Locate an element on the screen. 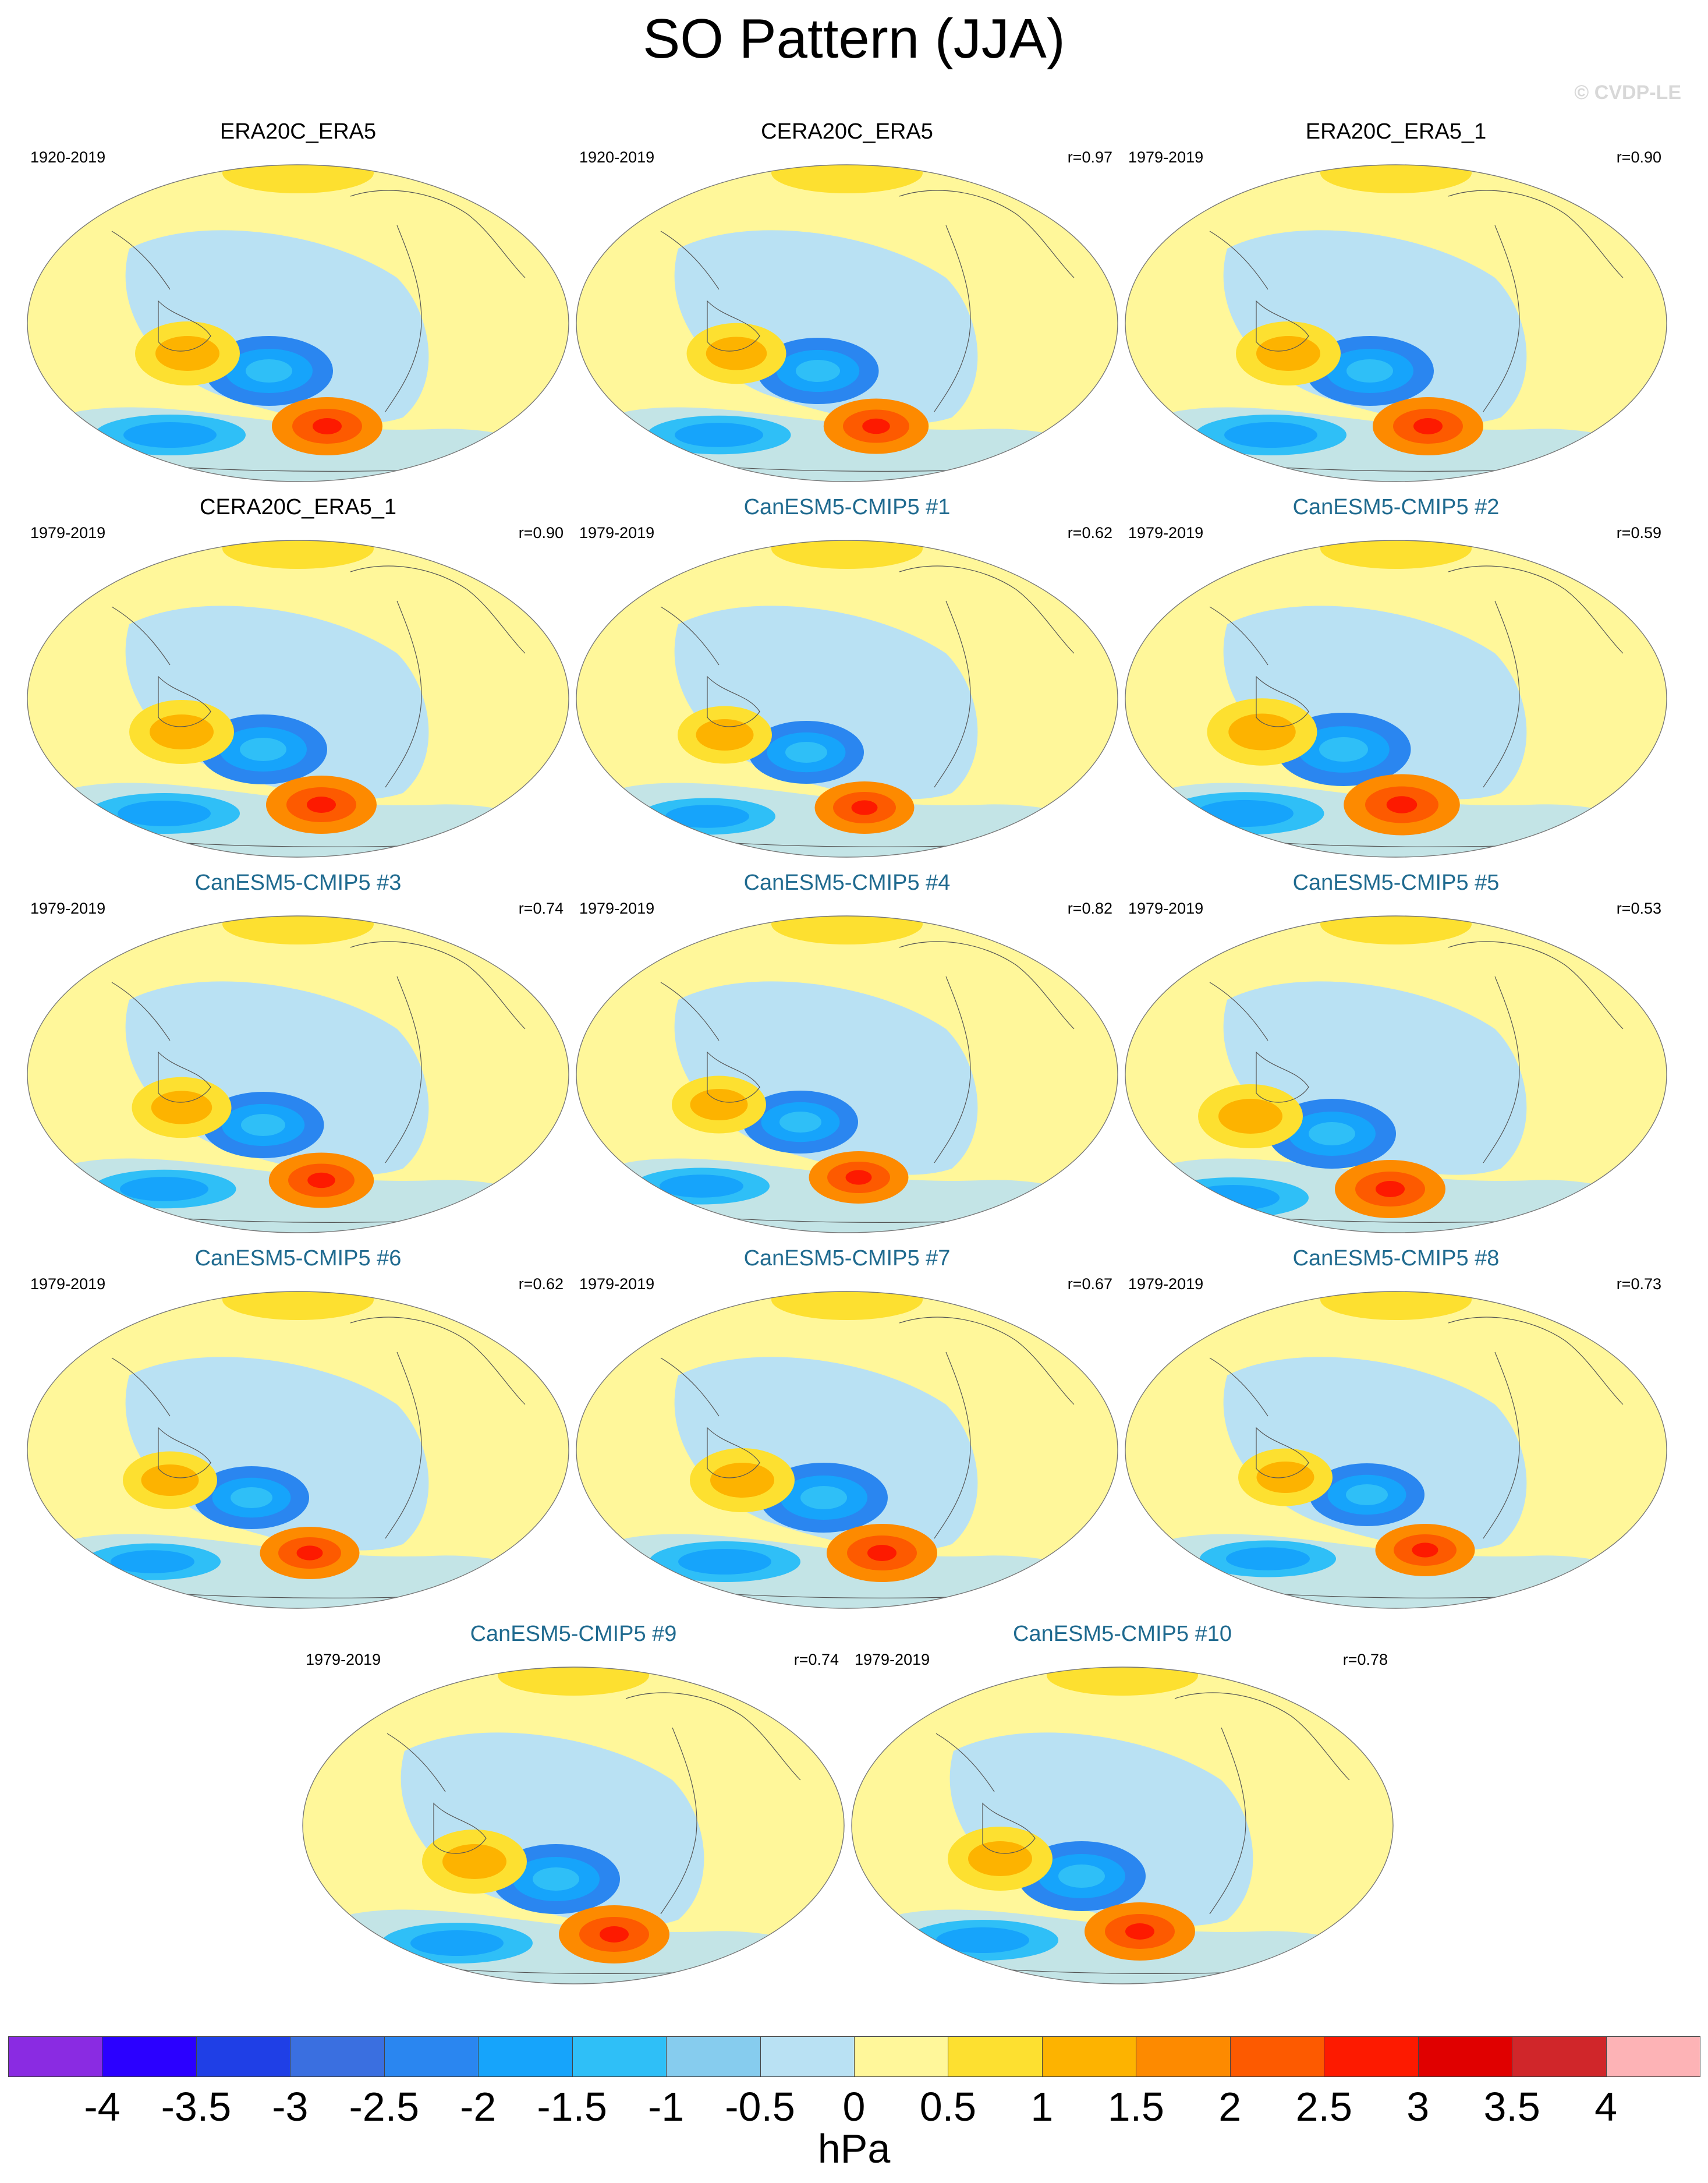  panel-title: ERA20C_ERA5 is located at coordinates (298, 131).